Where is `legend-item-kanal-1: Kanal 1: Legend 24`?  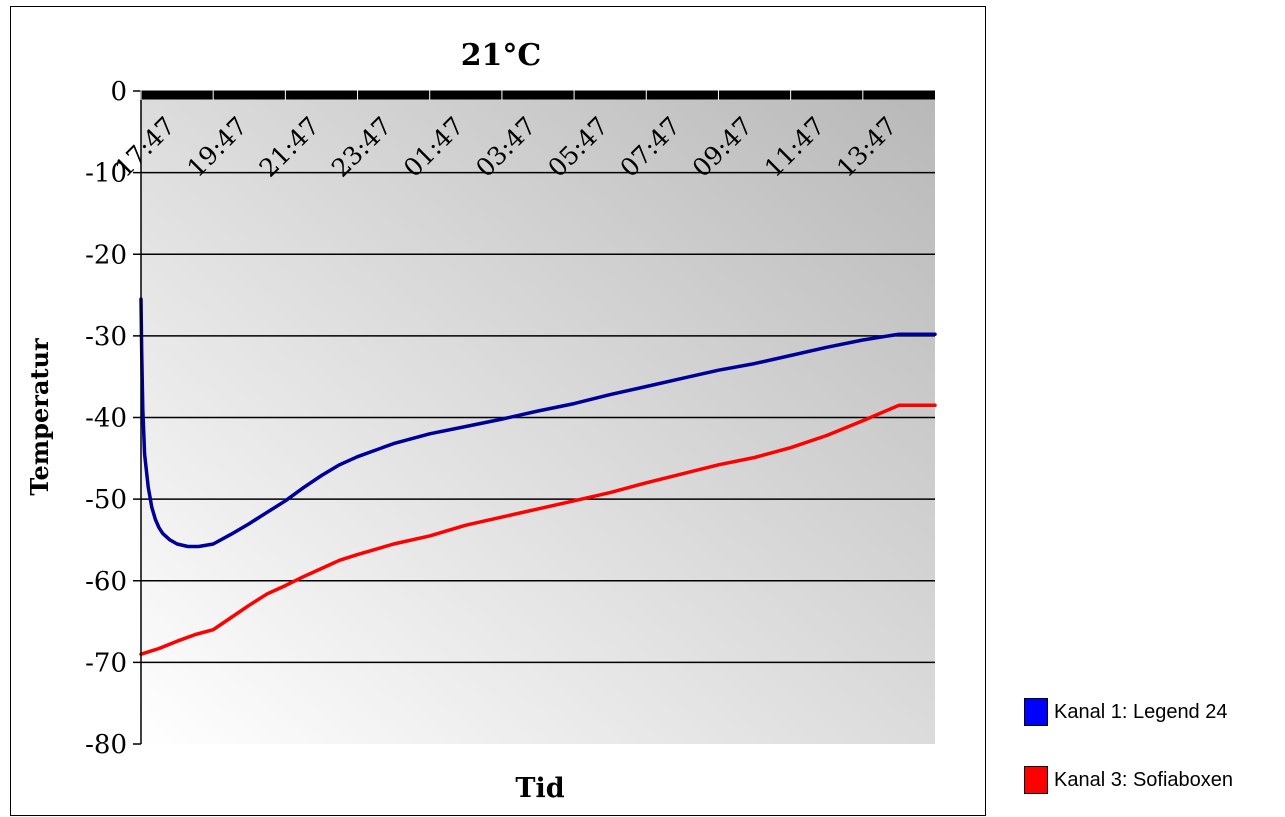
legend-item-kanal-1: Kanal 1: Legend 24 is located at coordinates (1126, 712).